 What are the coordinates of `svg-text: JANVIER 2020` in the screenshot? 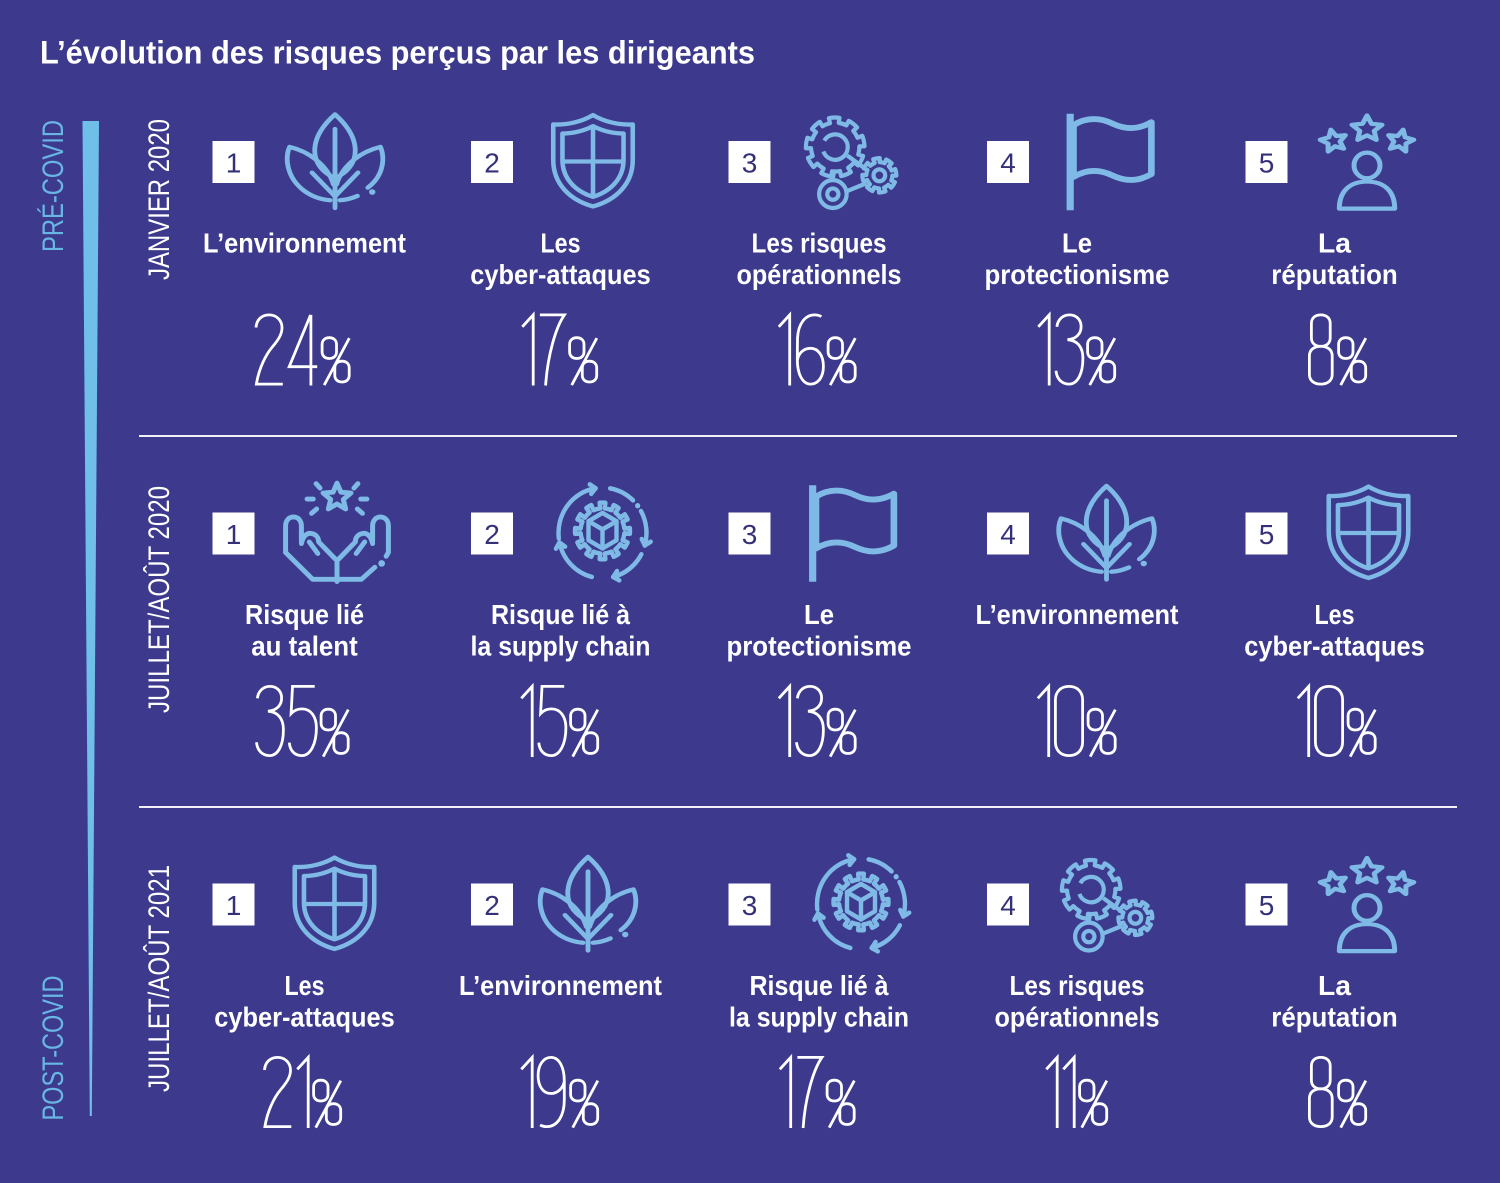 It's located at (159, 199).